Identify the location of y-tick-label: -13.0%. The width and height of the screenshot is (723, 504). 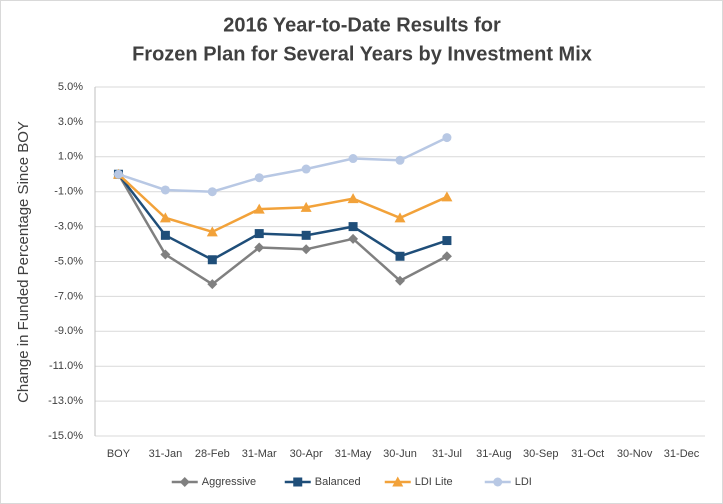
(65, 401).